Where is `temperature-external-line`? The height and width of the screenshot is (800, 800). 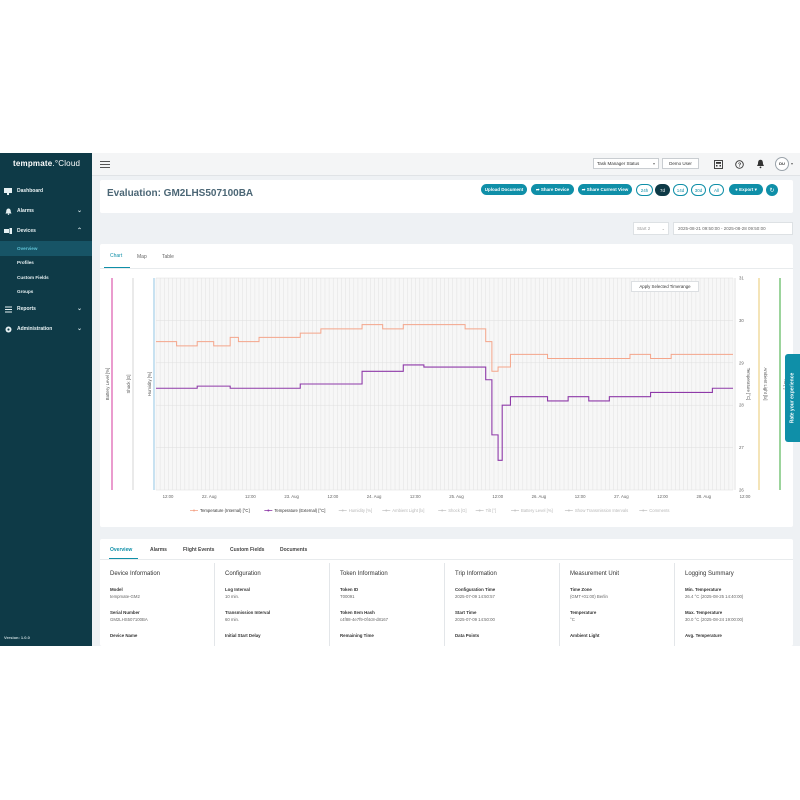 temperature-external-line is located at coordinates (444, 412).